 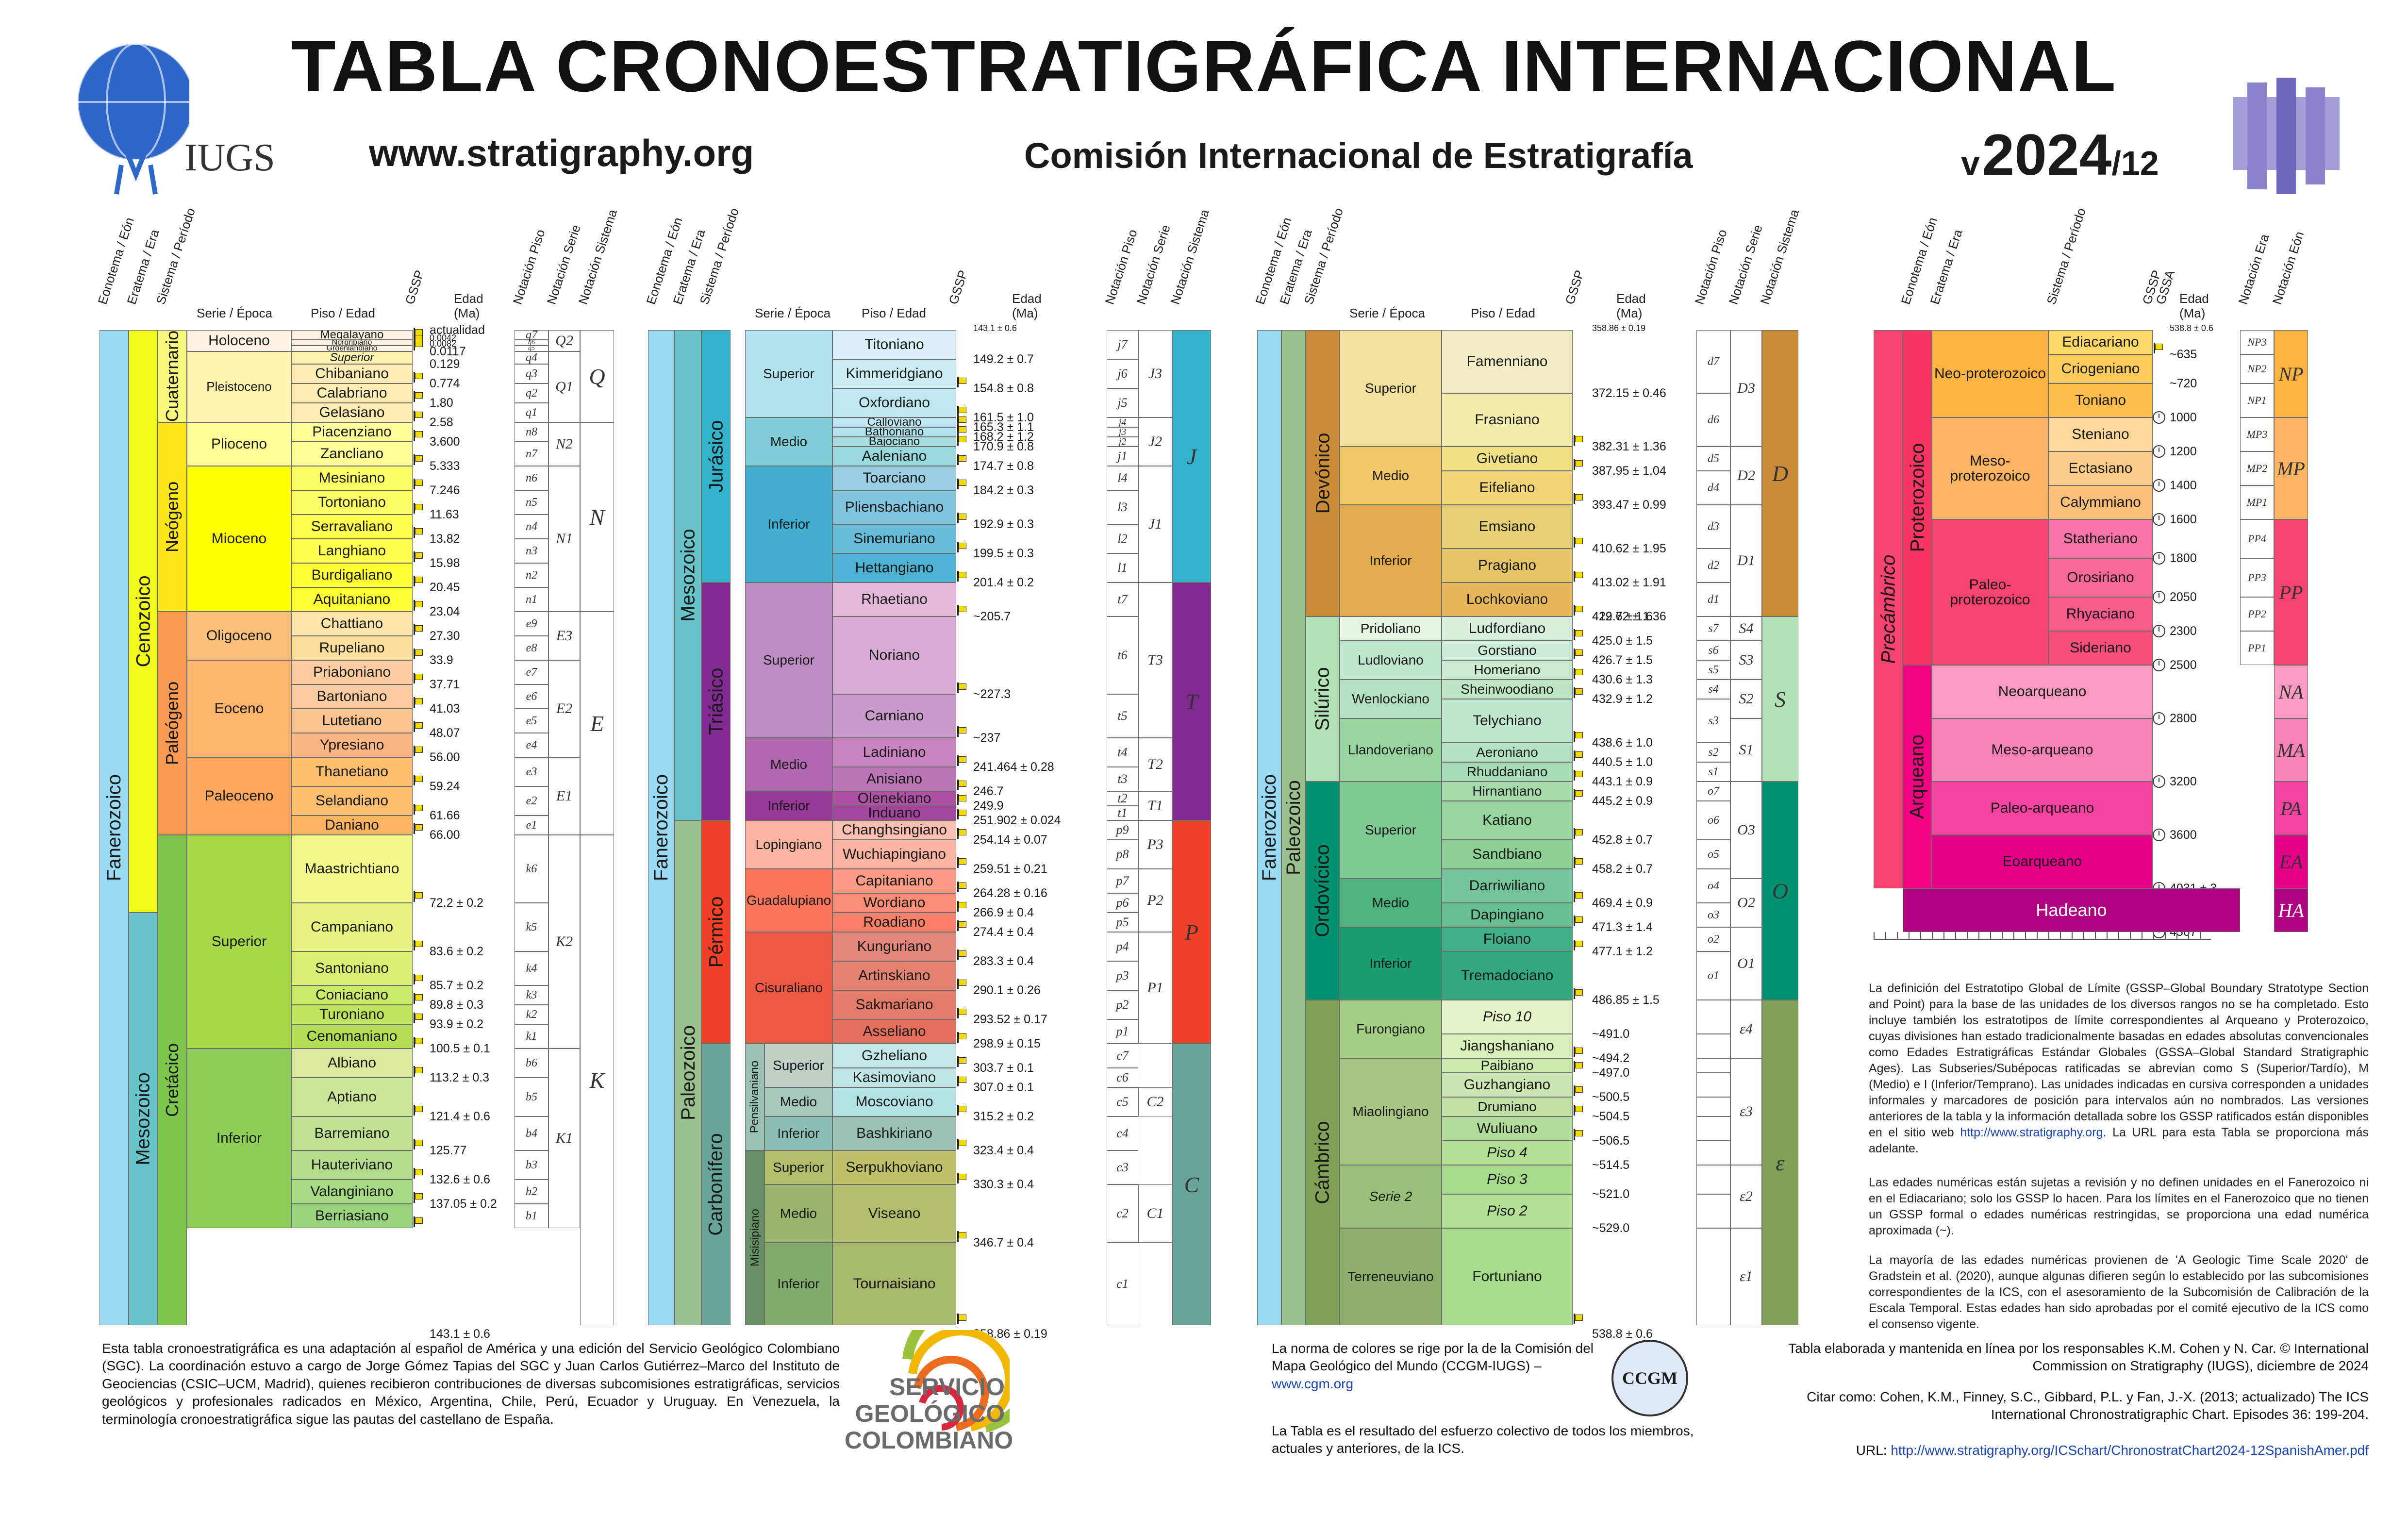 I want to click on stage-cell-label: Rhuddaniano, so click(x=1507, y=772).